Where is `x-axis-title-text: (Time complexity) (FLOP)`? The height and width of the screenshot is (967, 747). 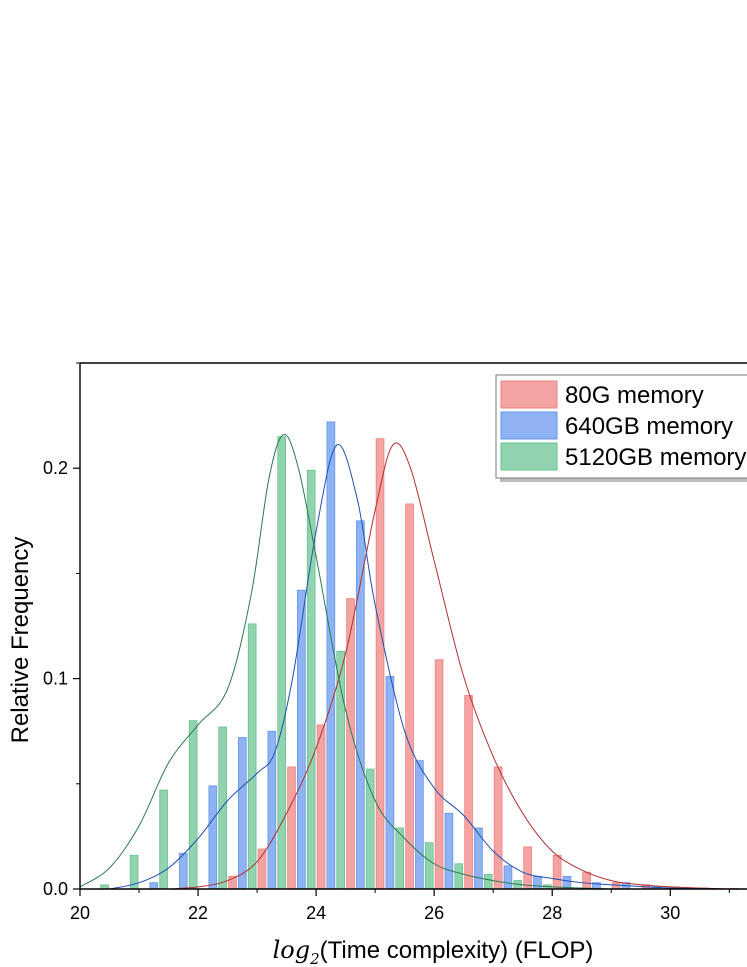
x-axis-title-text: (Time complexity) (FLOP) is located at coordinates (457, 950).